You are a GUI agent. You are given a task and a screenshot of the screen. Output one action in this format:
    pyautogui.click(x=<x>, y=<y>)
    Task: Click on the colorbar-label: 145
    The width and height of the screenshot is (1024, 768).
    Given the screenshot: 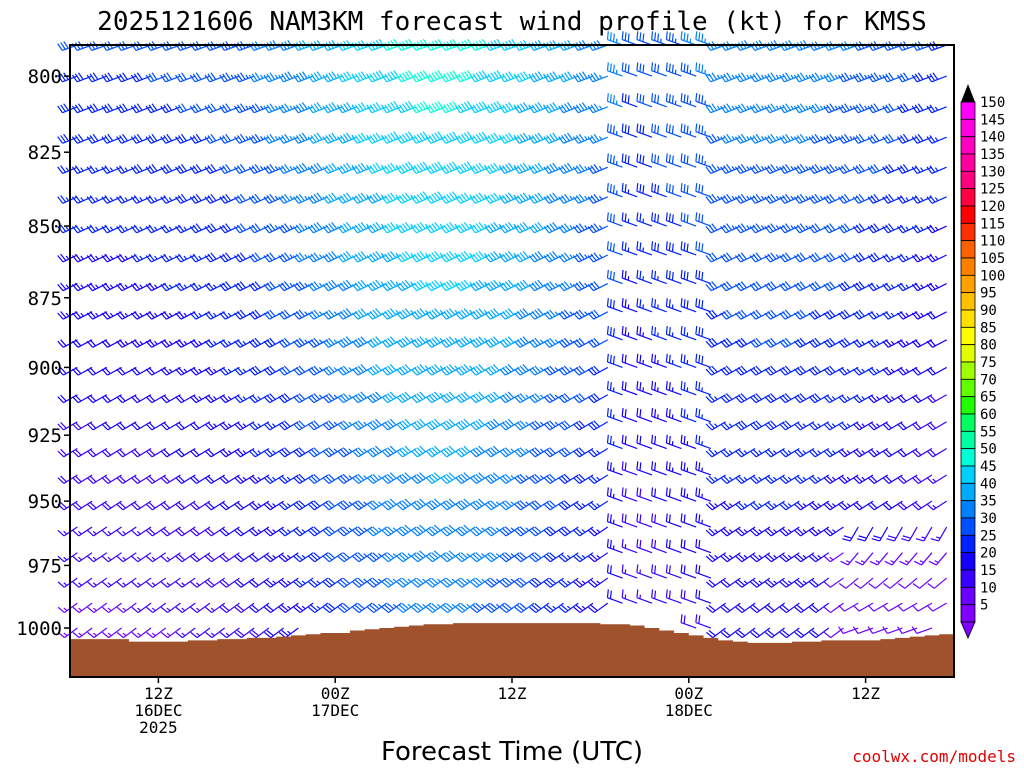 What is the action you would take?
    pyautogui.click(x=992, y=120)
    